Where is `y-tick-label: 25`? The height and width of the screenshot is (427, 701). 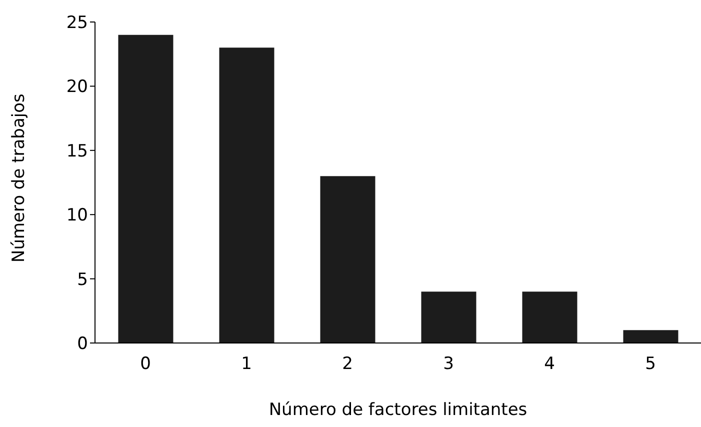 y-tick-label: 25 is located at coordinates (77, 23).